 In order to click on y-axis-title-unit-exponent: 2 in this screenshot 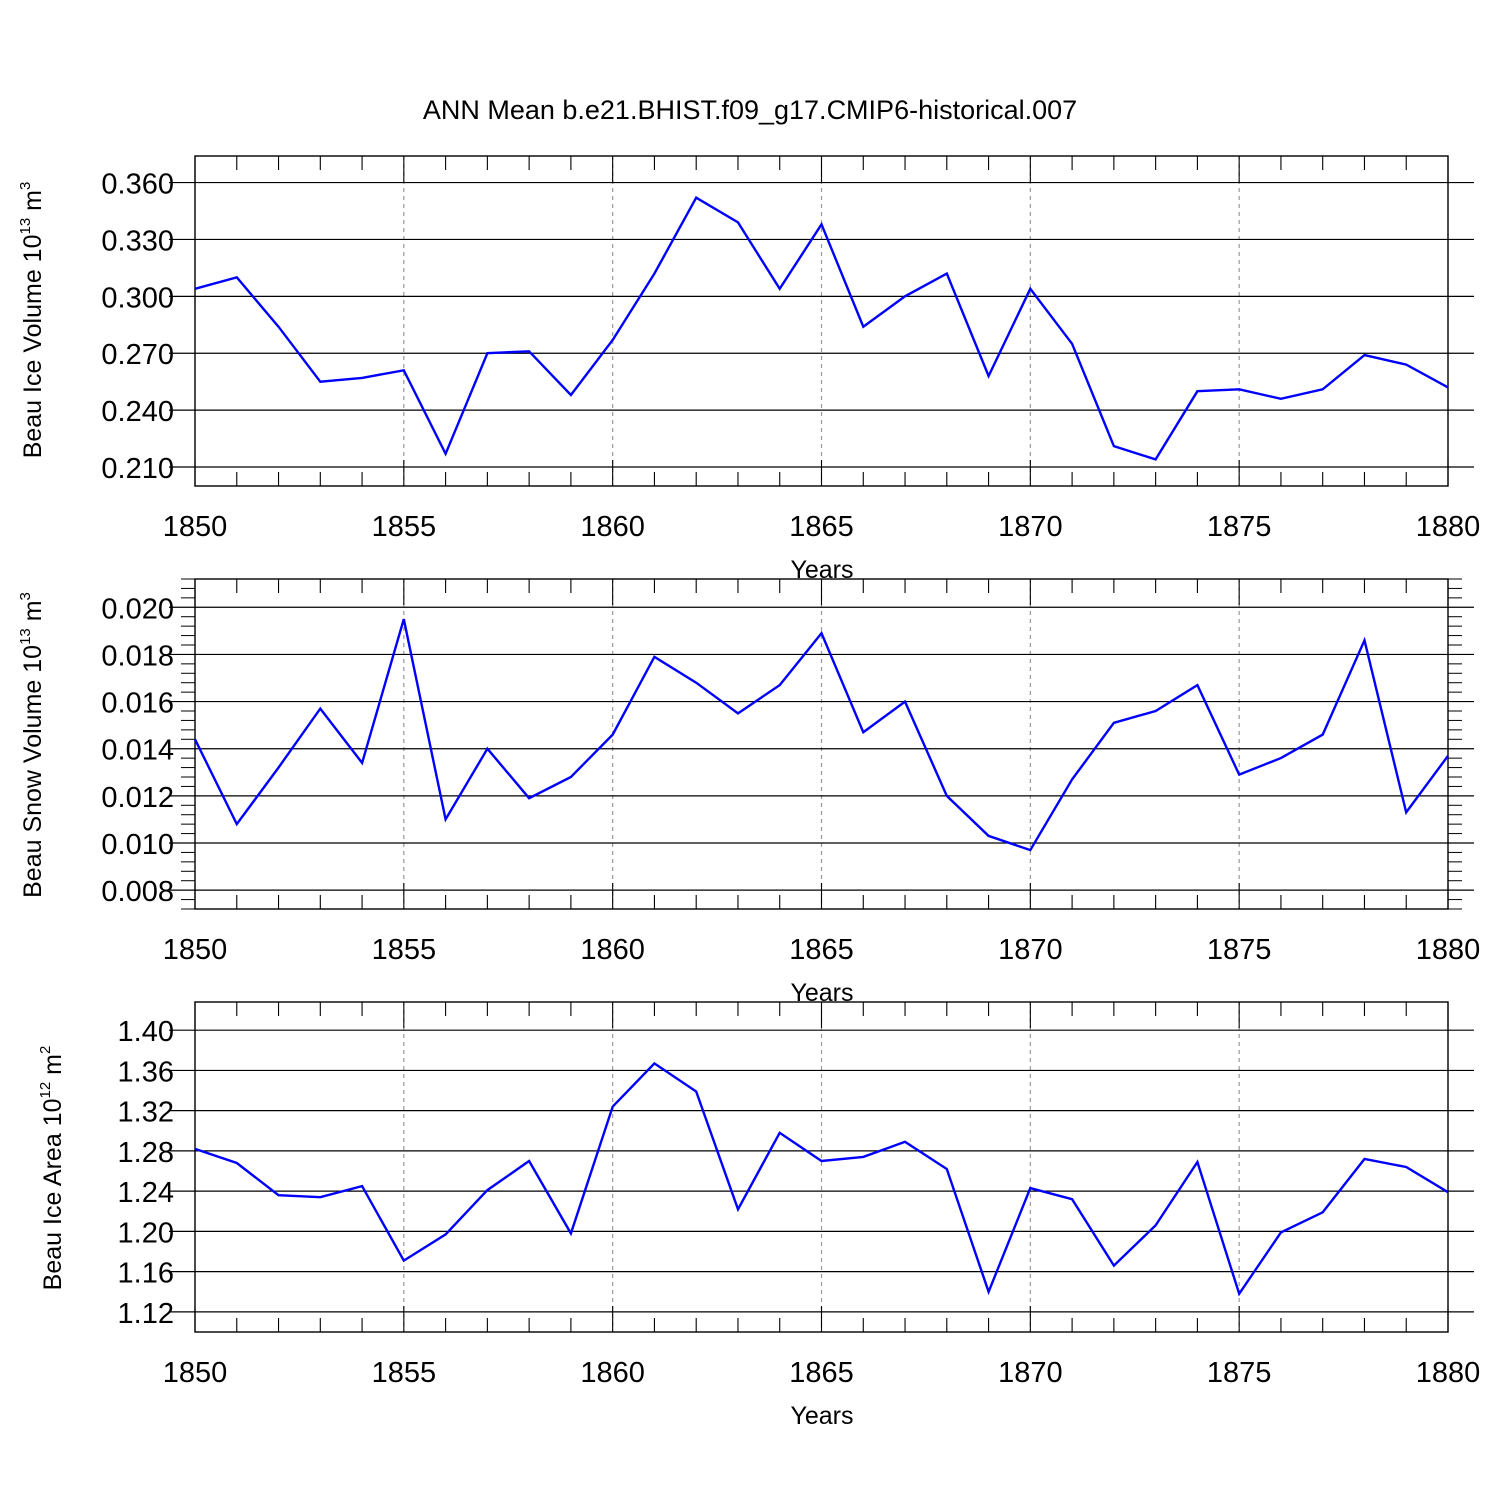, I will do `click(45, 1050)`.